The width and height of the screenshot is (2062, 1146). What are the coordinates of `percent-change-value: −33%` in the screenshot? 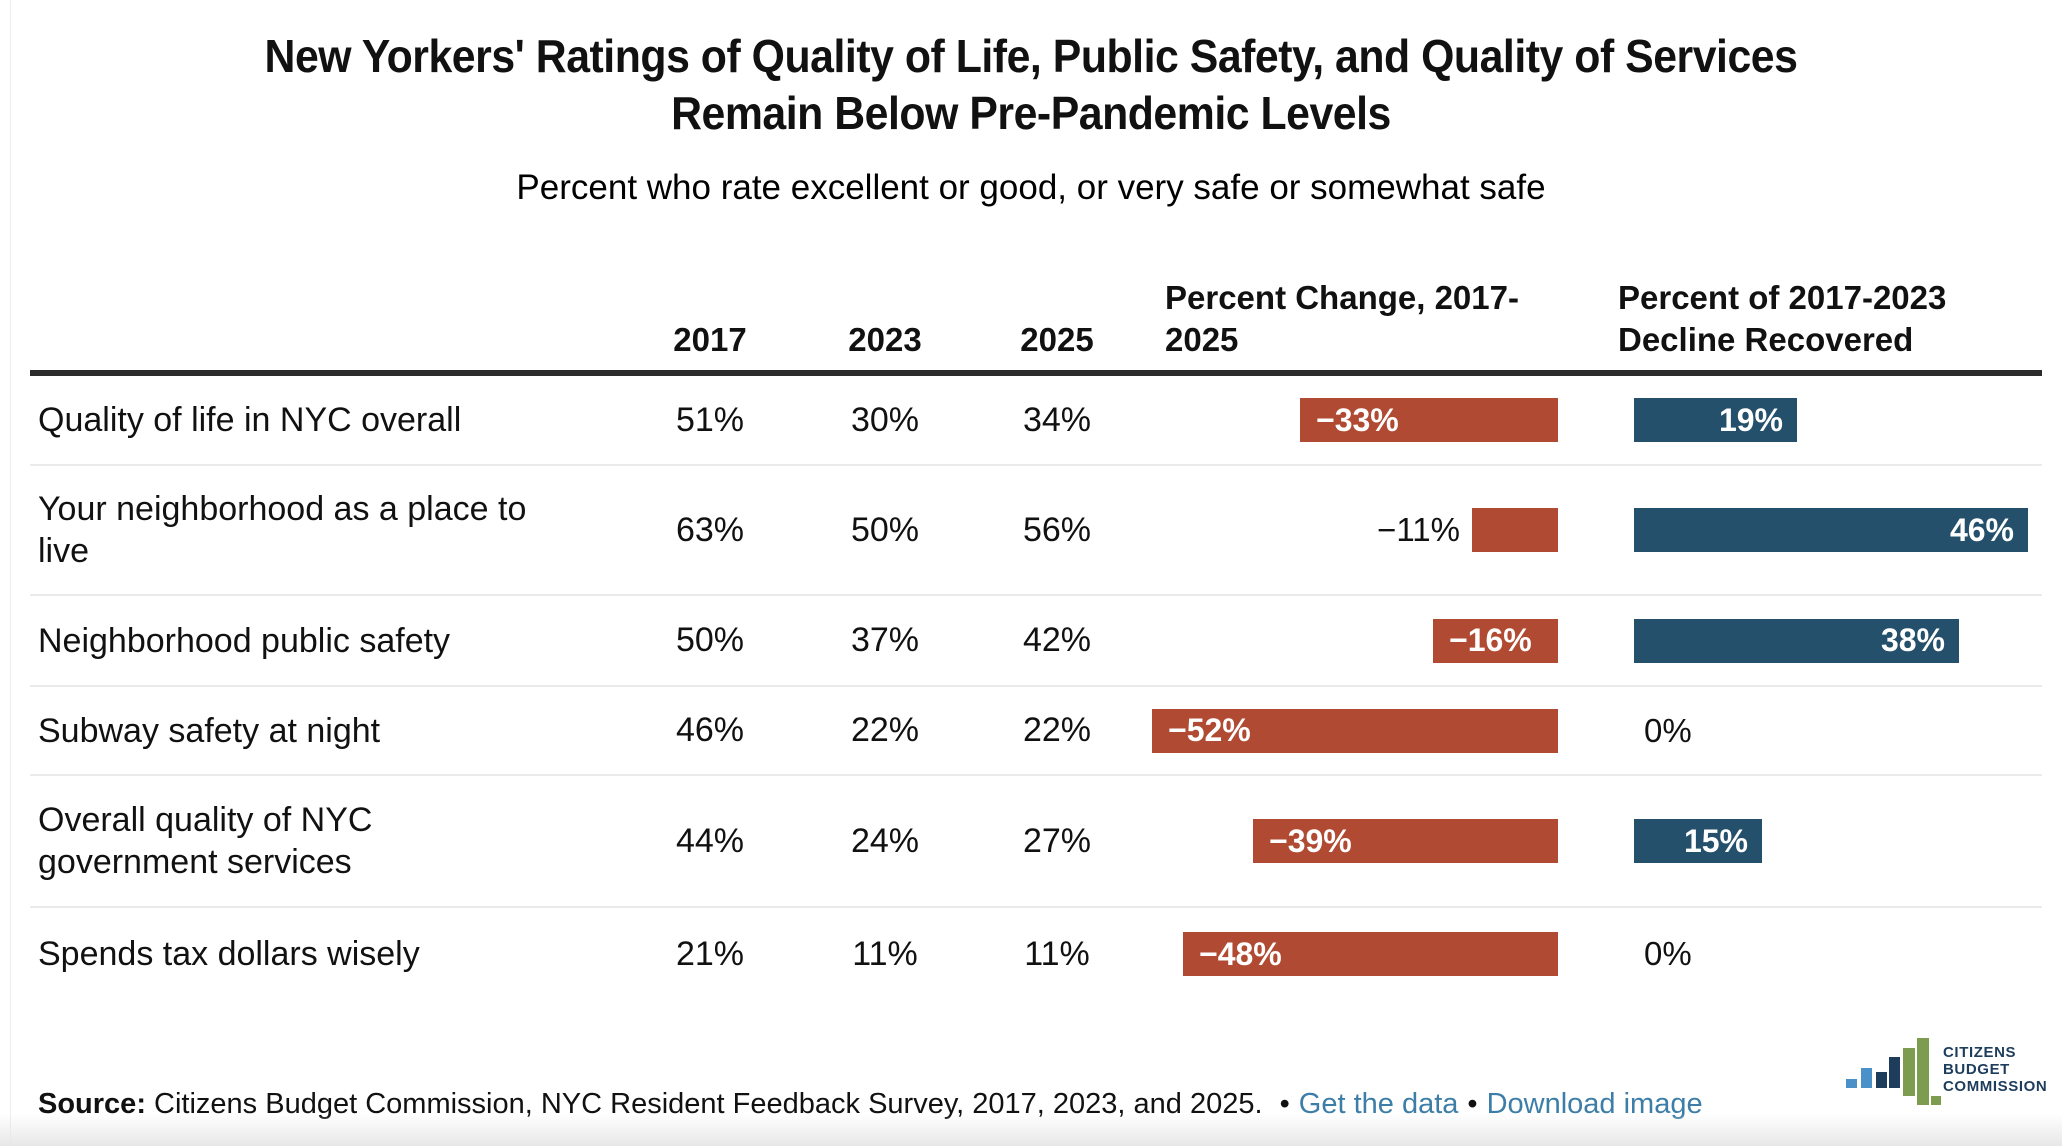 It's located at (1357, 419).